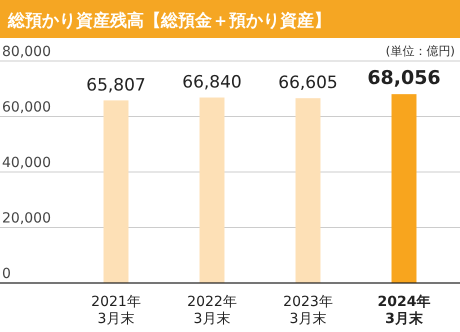  I want to click on data-label: 65,807, so click(116, 85).